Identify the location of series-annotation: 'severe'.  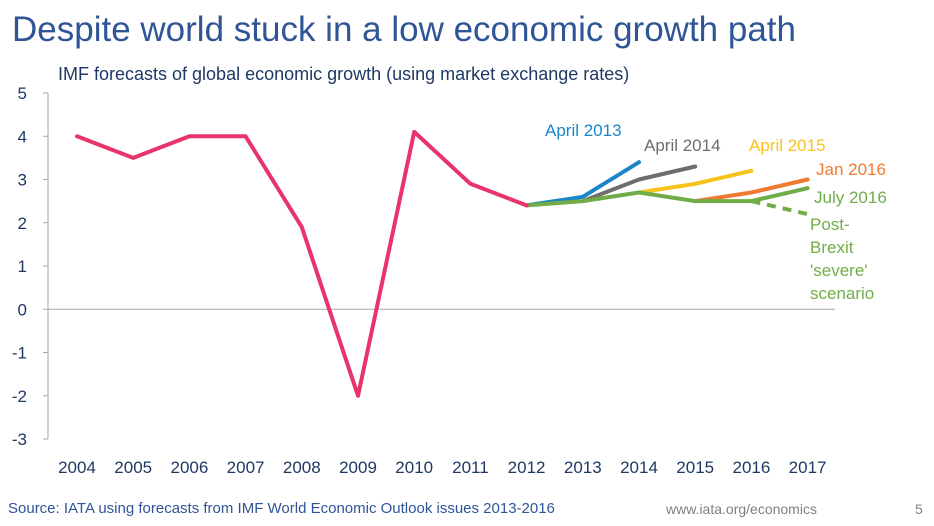
(839, 270).